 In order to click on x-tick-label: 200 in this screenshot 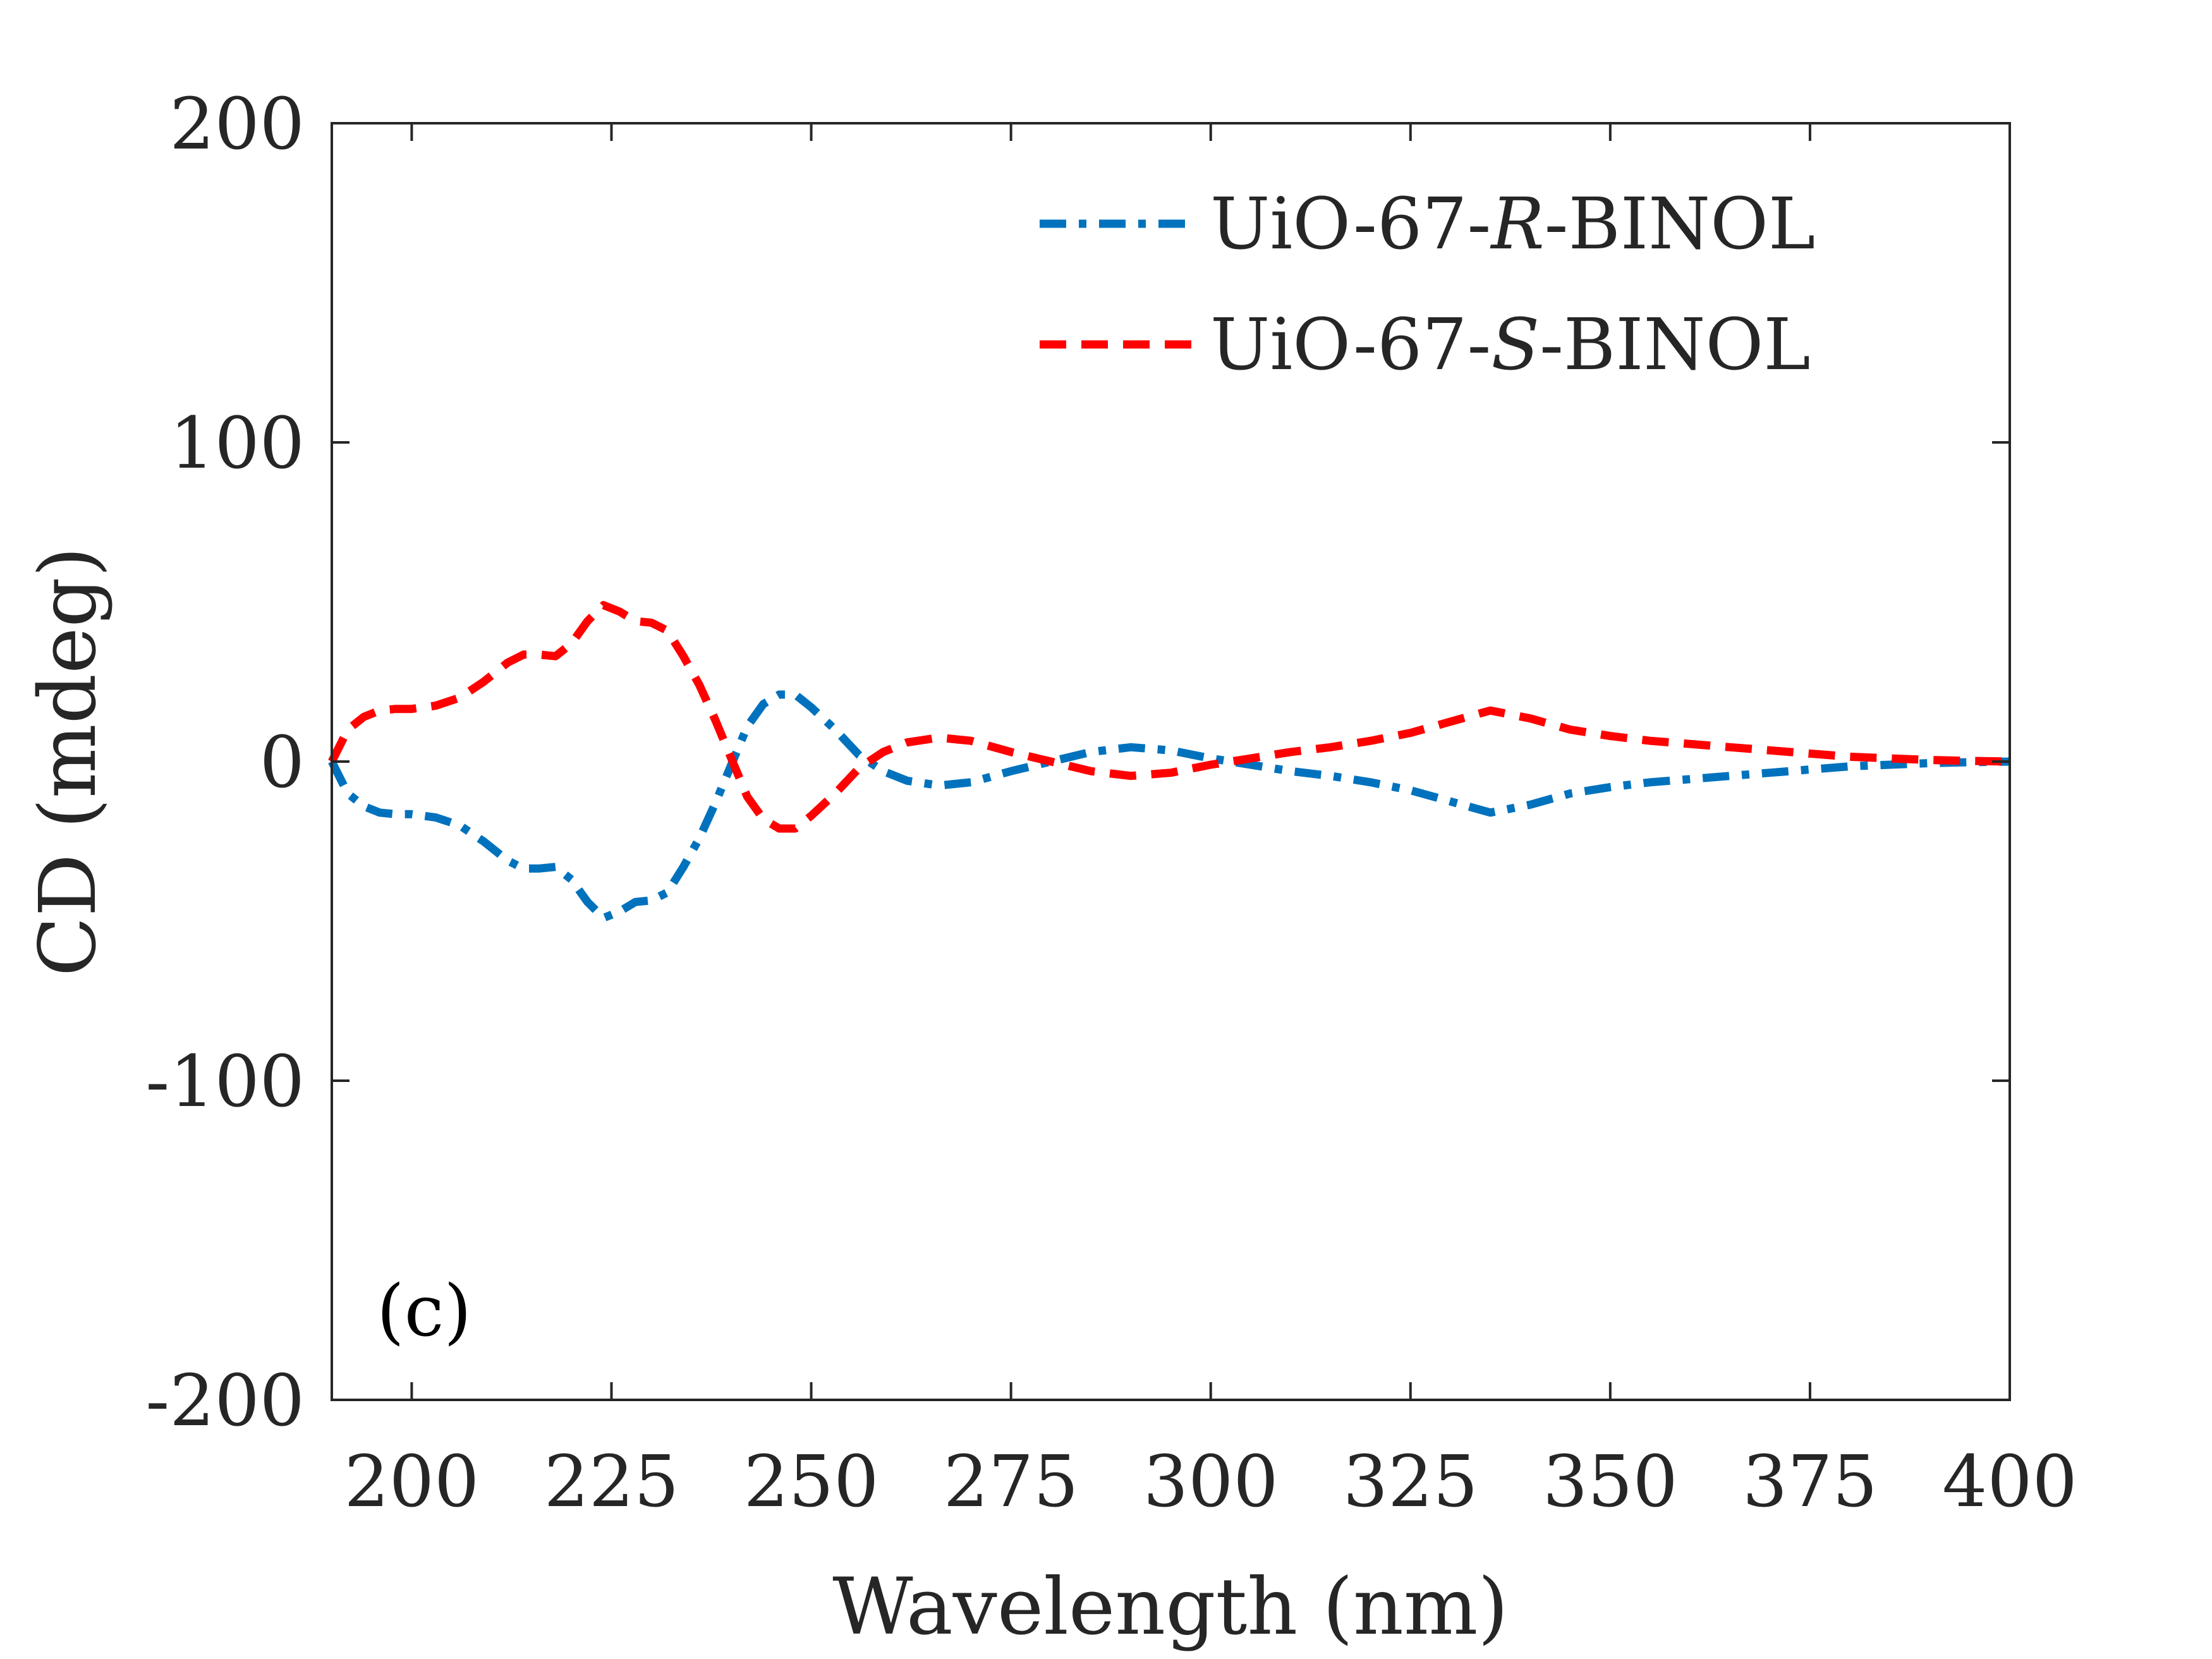, I will do `click(412, 1482)`.